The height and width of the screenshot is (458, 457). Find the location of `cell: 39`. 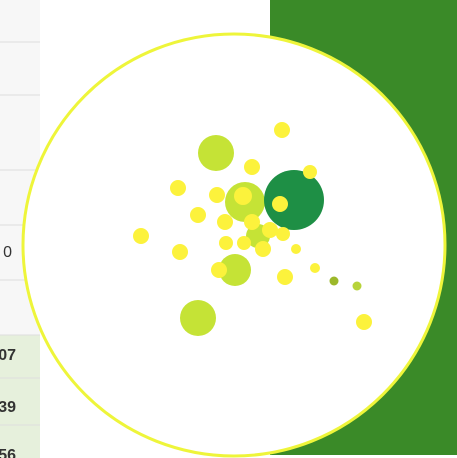

cell: 39 is located at coordinates (8, 407).